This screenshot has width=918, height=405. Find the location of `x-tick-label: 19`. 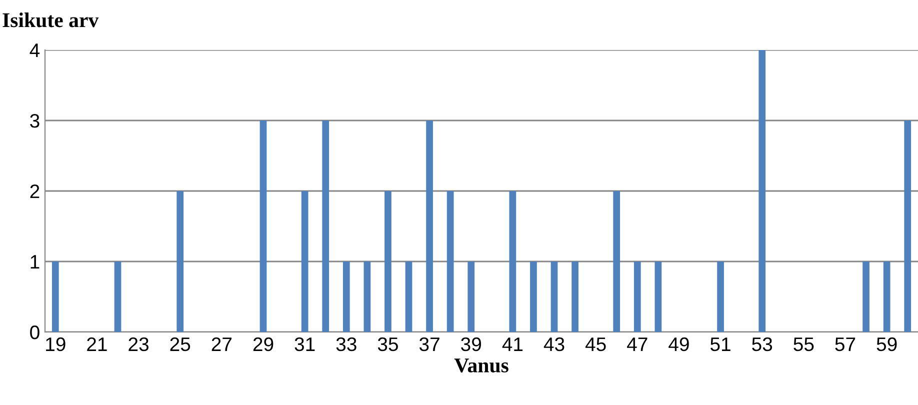

x-tick-label: 19 is located at coordinates (56, 344).